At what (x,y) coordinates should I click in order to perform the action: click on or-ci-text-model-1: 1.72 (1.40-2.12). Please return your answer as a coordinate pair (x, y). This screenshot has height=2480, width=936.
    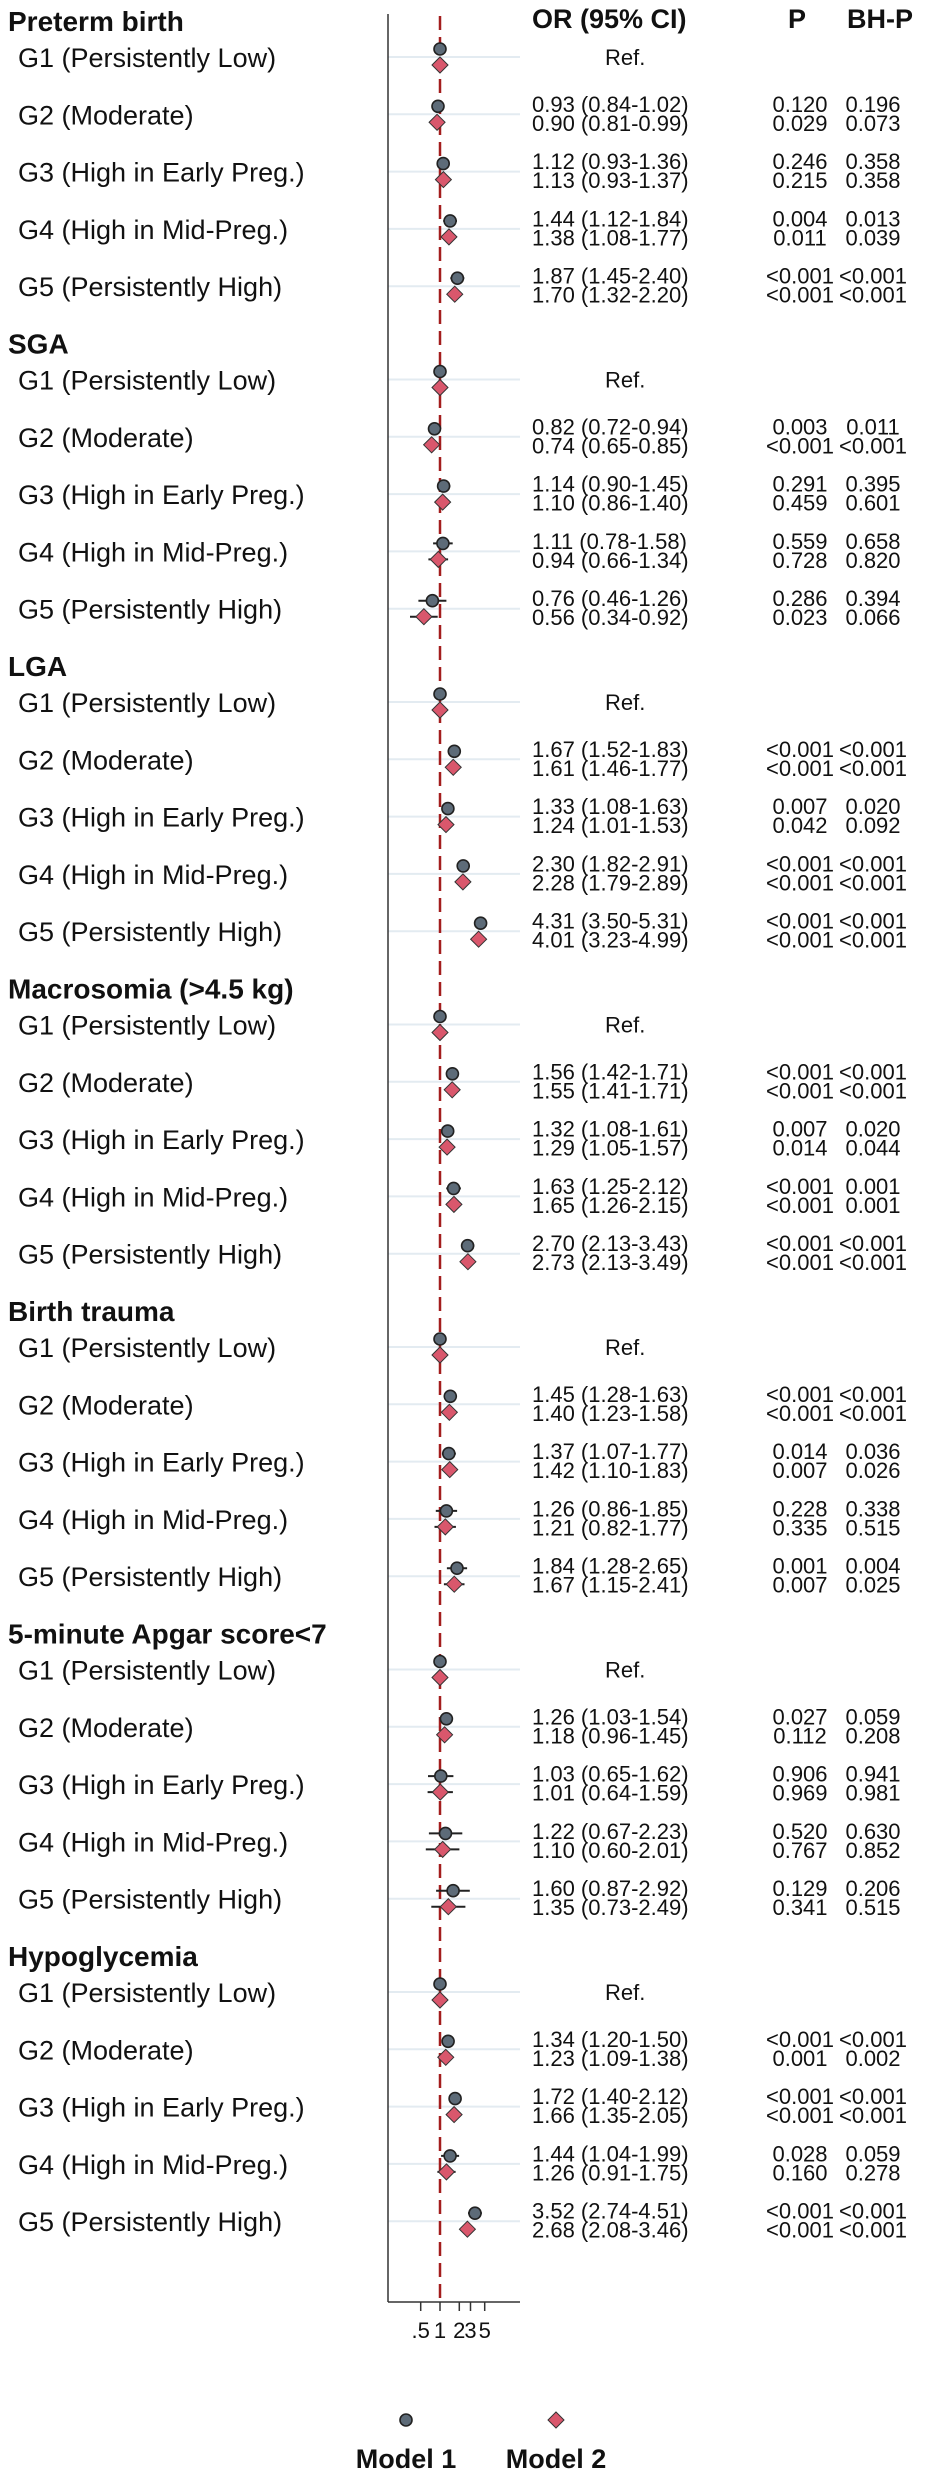
    Looking at the image, I should click on (610, 2096).